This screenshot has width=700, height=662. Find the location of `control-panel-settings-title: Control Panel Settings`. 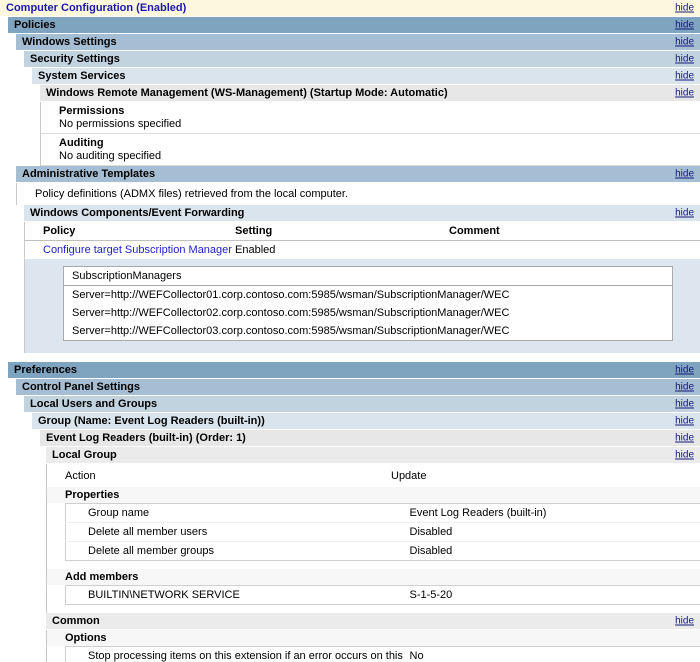

control-panel-settings-title: Control Panel Settings is located at coordinates (81, 387).